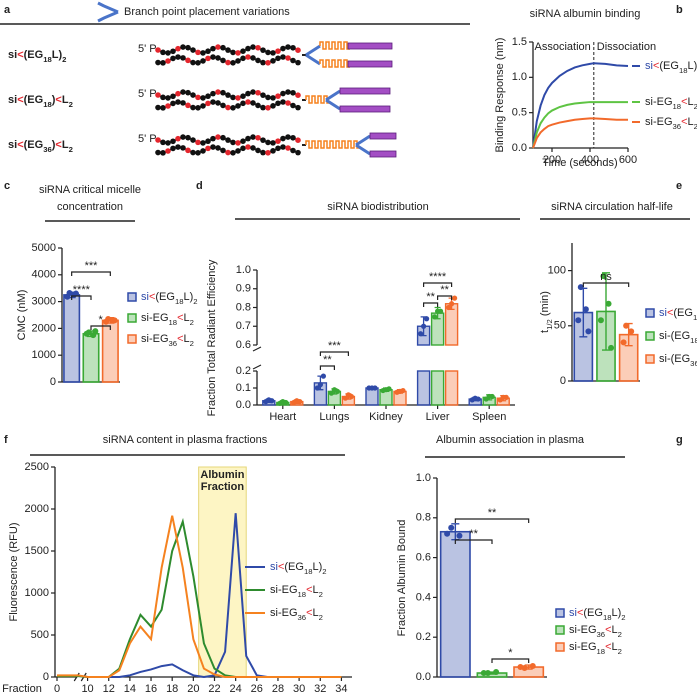  Describe the element at coordinates (549, 324) in the screenshot. I see `label-part: 1/2` at that location.